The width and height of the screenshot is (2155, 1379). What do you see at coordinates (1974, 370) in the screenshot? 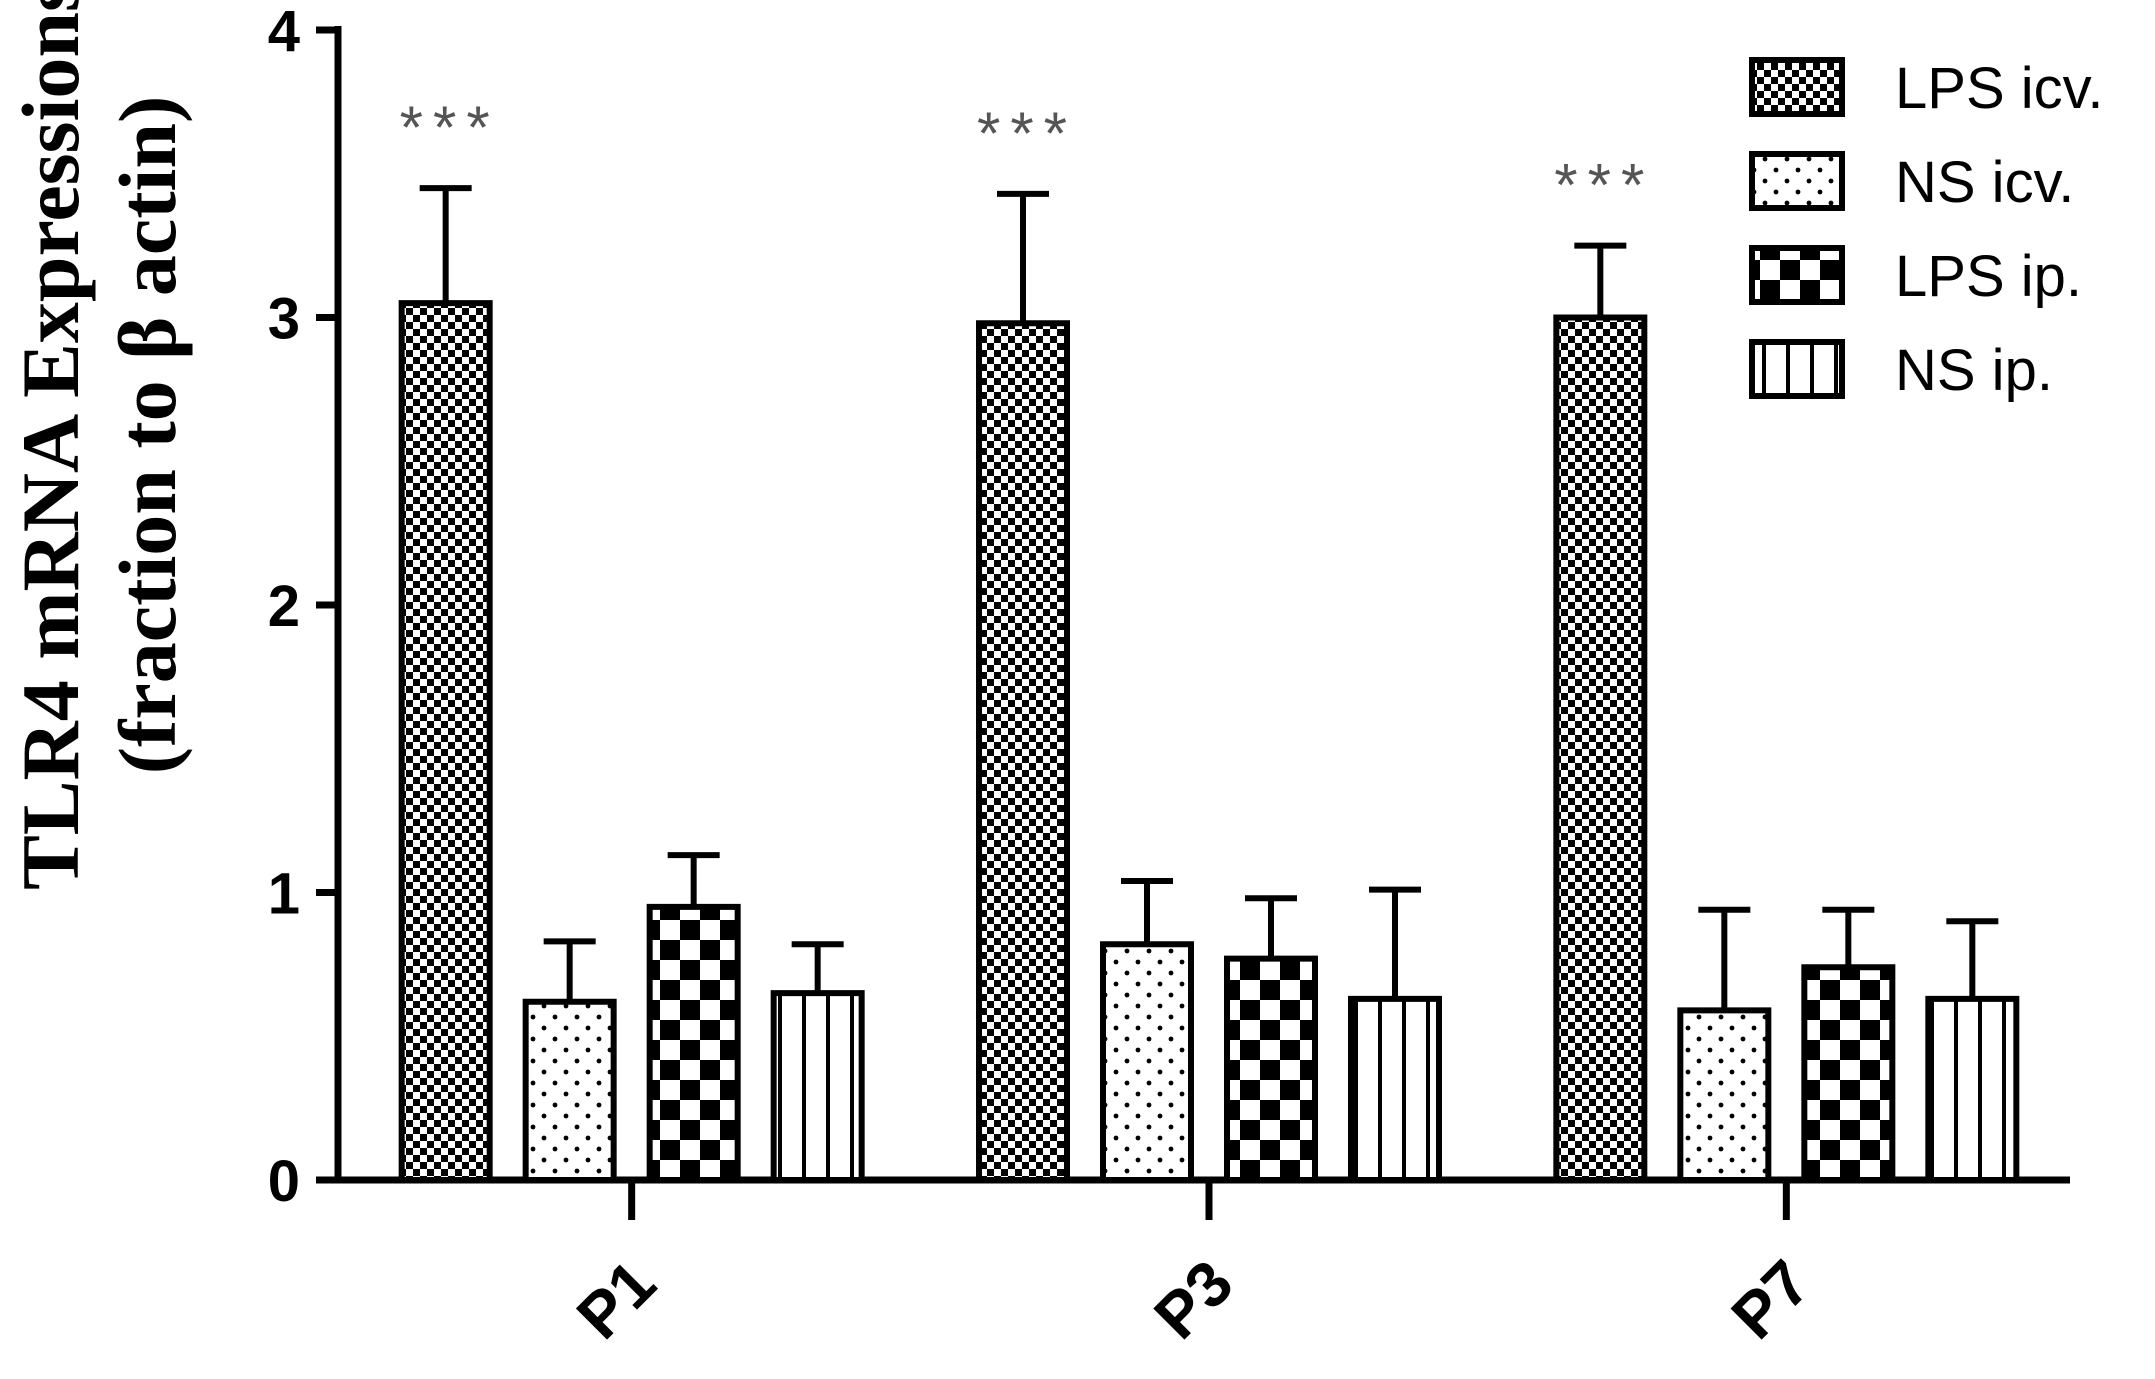
I see `legend-label: NS ip.` at bounding box center [1974, 370].